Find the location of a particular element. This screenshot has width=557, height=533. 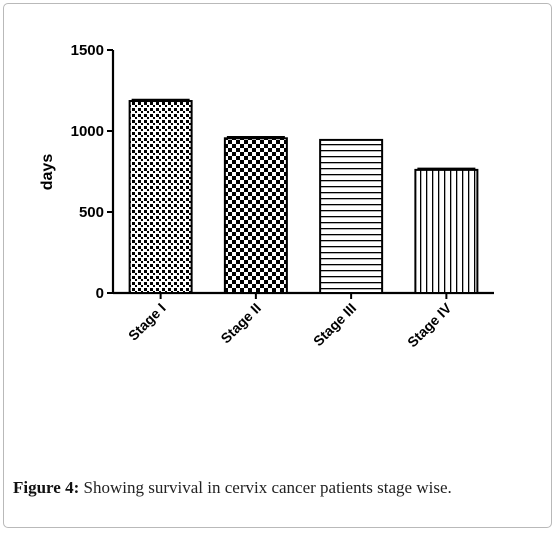

caption-label: Figure 4 is located at coordinates (43, 487).